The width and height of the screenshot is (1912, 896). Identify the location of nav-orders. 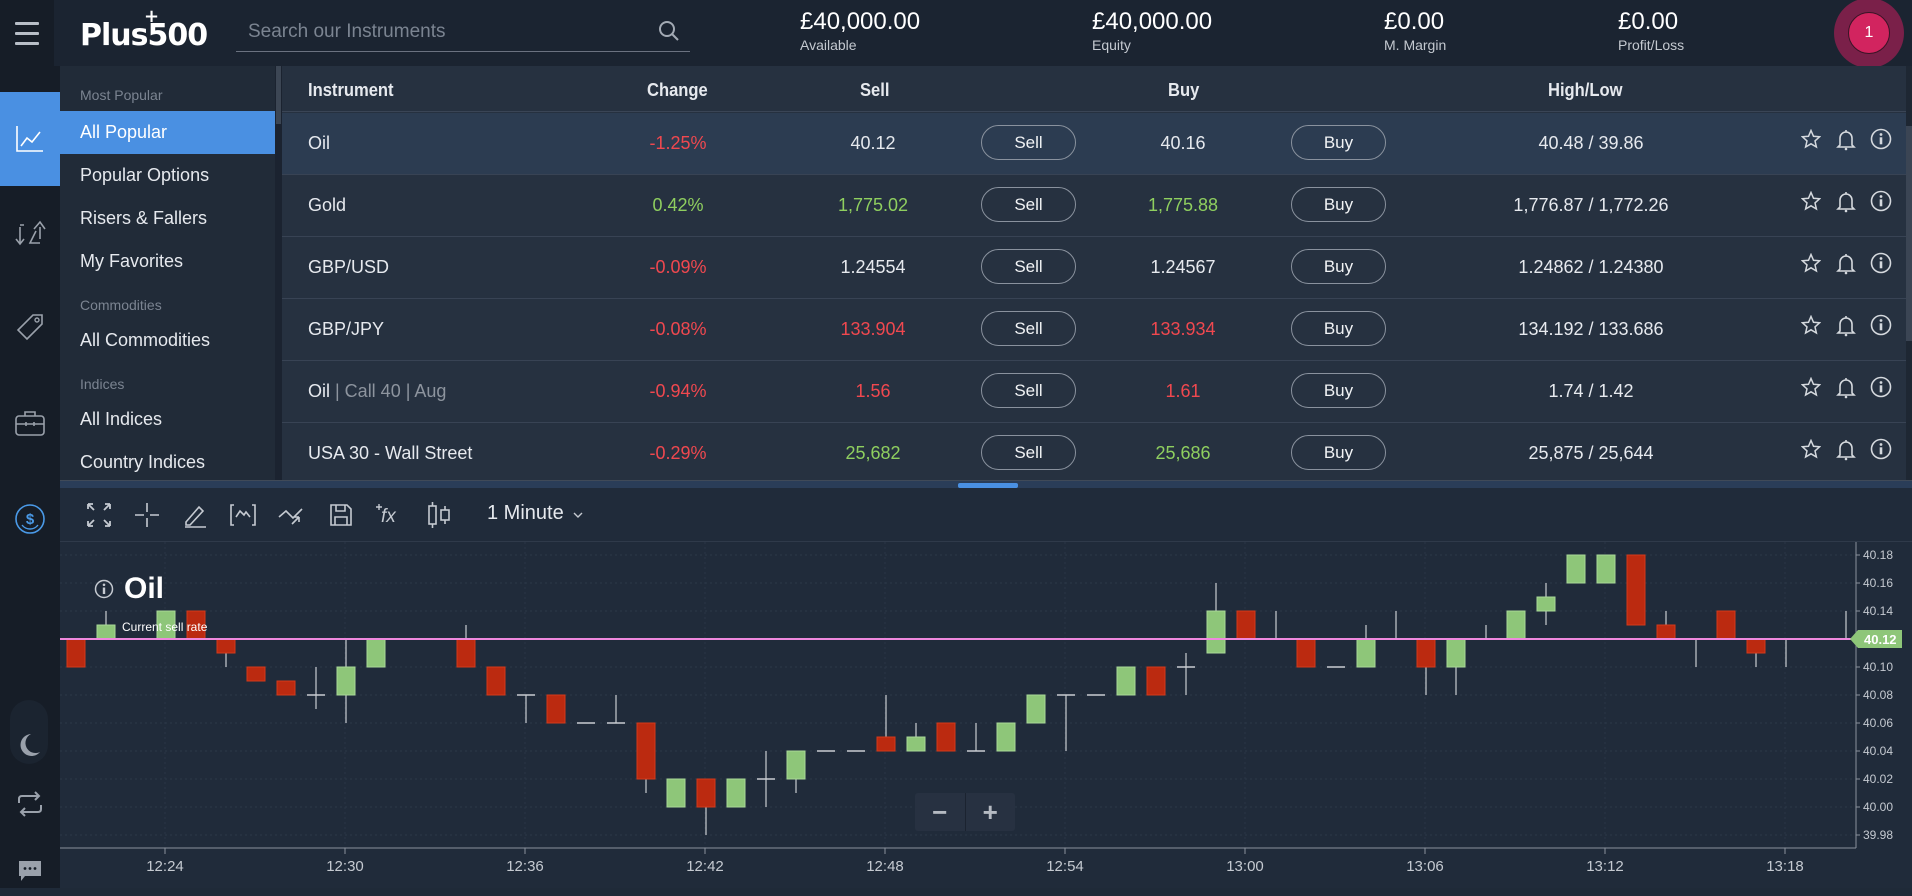
(30, 327).